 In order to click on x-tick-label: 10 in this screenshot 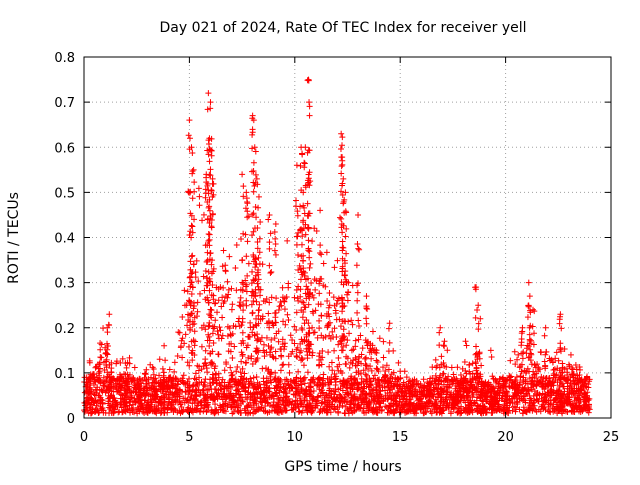, I will do `click(295, 437)`.